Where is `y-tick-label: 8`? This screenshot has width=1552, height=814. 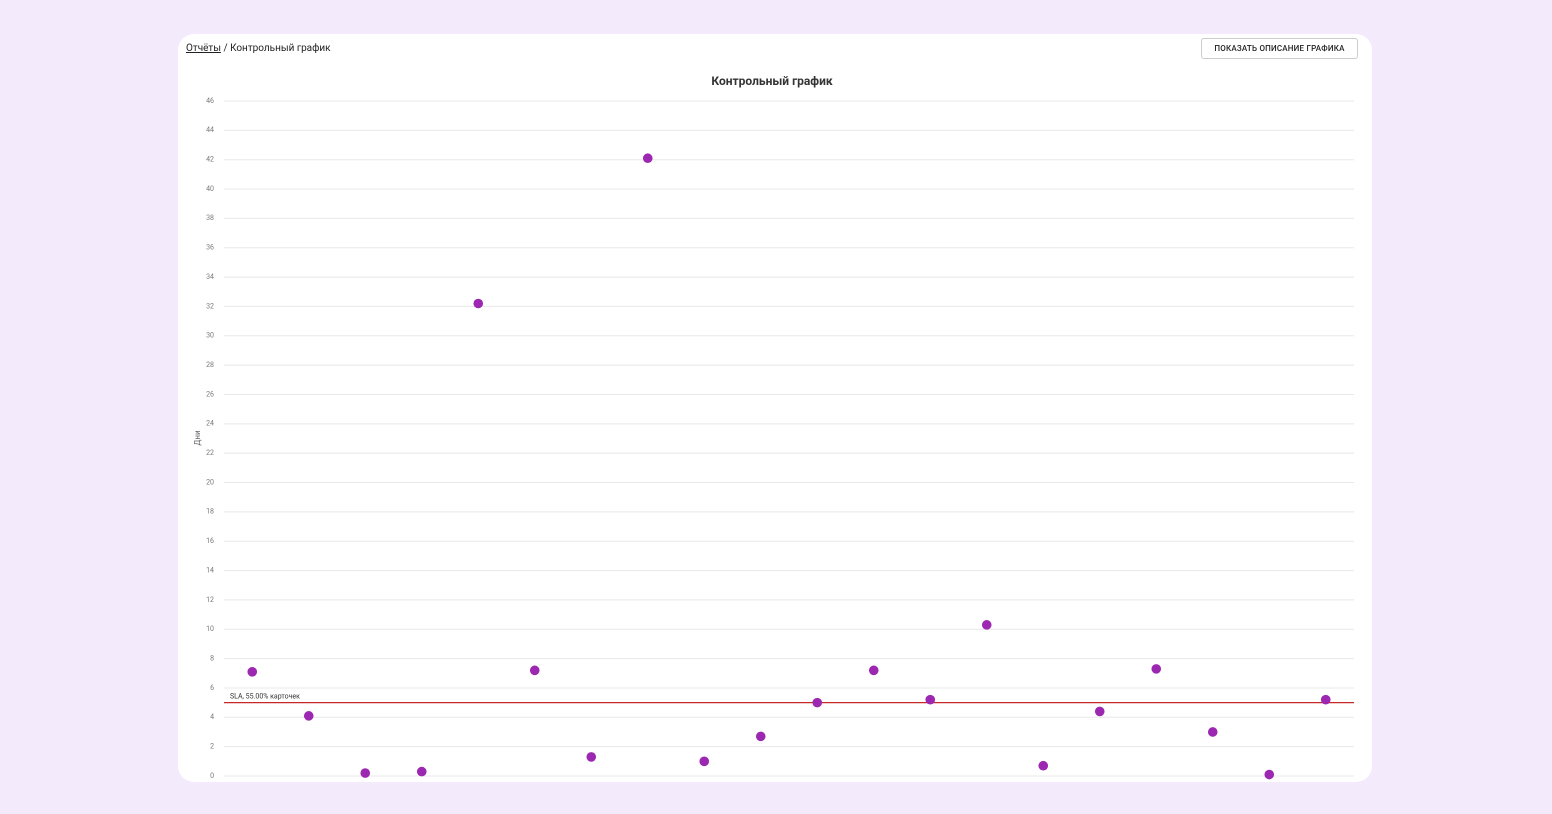
y-tick-label: 8 is located at coordinates (212, 658).